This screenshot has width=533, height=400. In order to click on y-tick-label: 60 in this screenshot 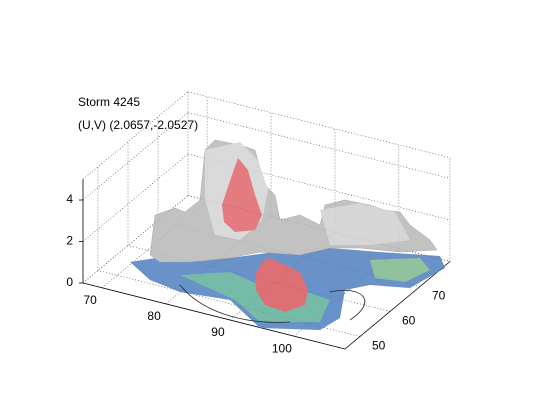, I will do `click(409, 321)`.